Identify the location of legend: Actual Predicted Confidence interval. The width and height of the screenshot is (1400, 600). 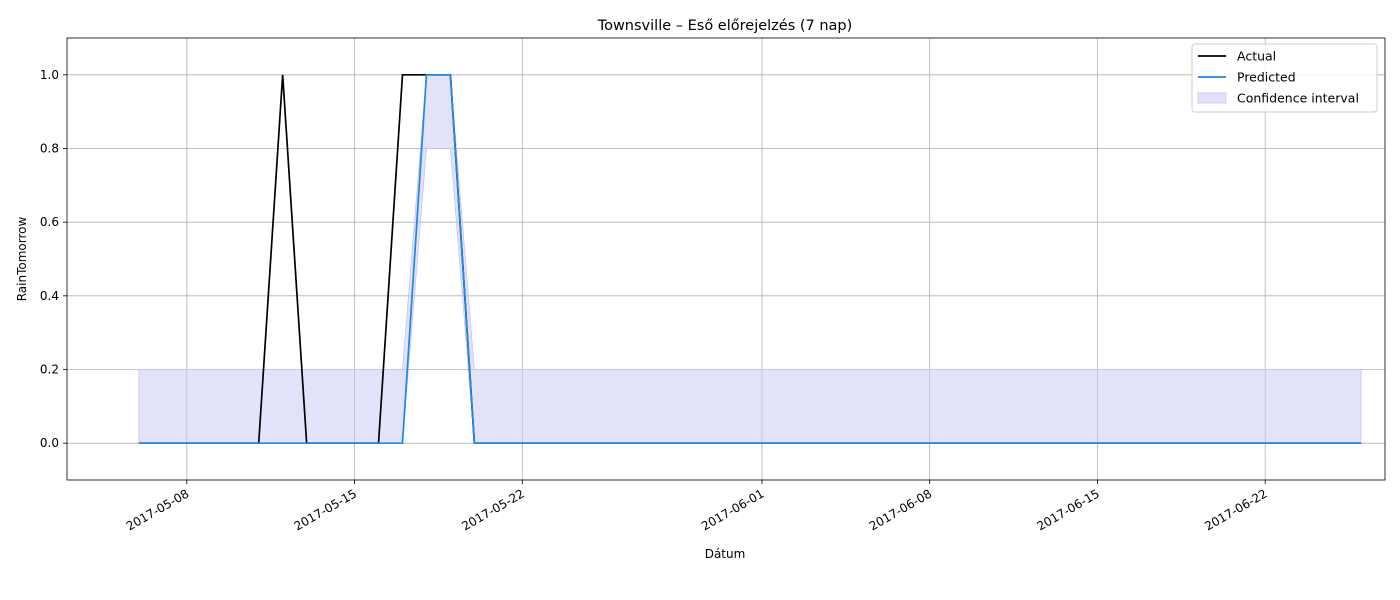
(1284, 78).